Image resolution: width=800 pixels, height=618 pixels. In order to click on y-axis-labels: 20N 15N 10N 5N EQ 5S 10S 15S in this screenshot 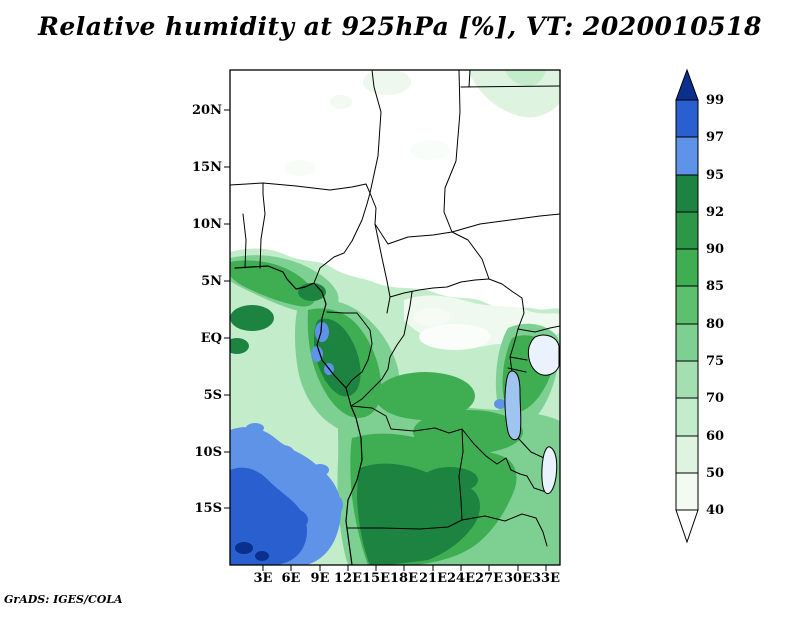, I will do `click(207, 309)`.